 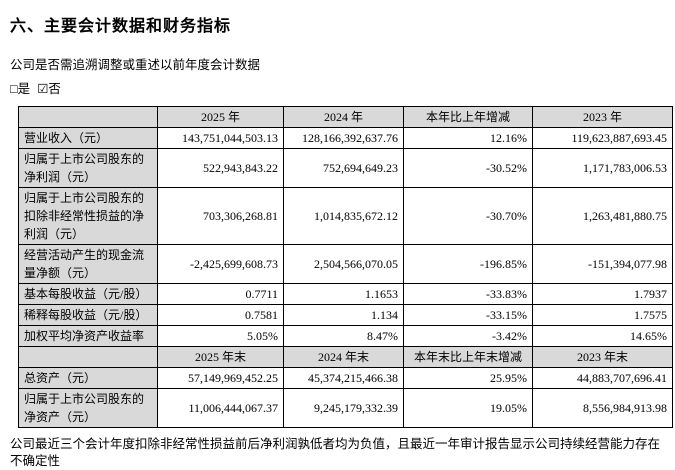 I want to click on column-header-2024-end: 2024 年末, so click(x=343, y=357).